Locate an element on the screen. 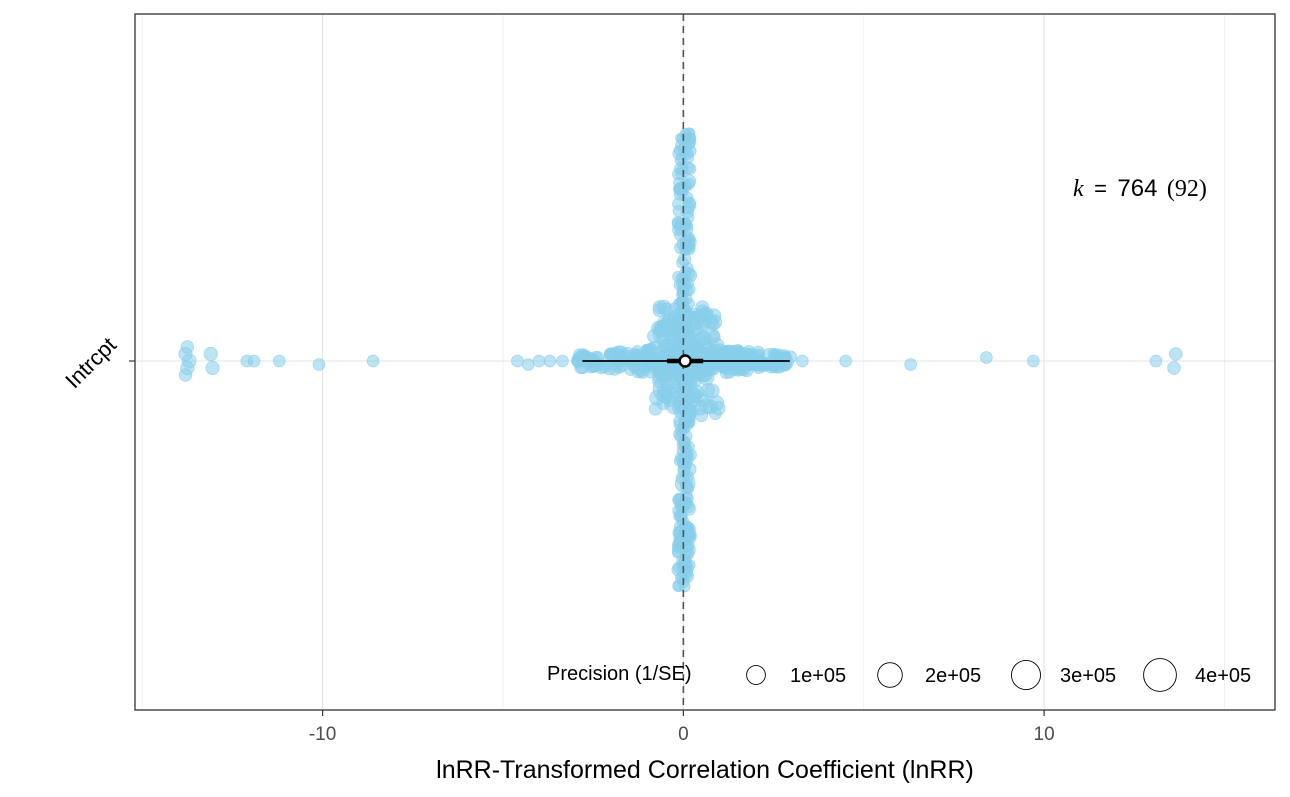 Image resolution: width=1290 pixels, height=797 pixels. k-symbol: k is located at coordinates (1078, 189).